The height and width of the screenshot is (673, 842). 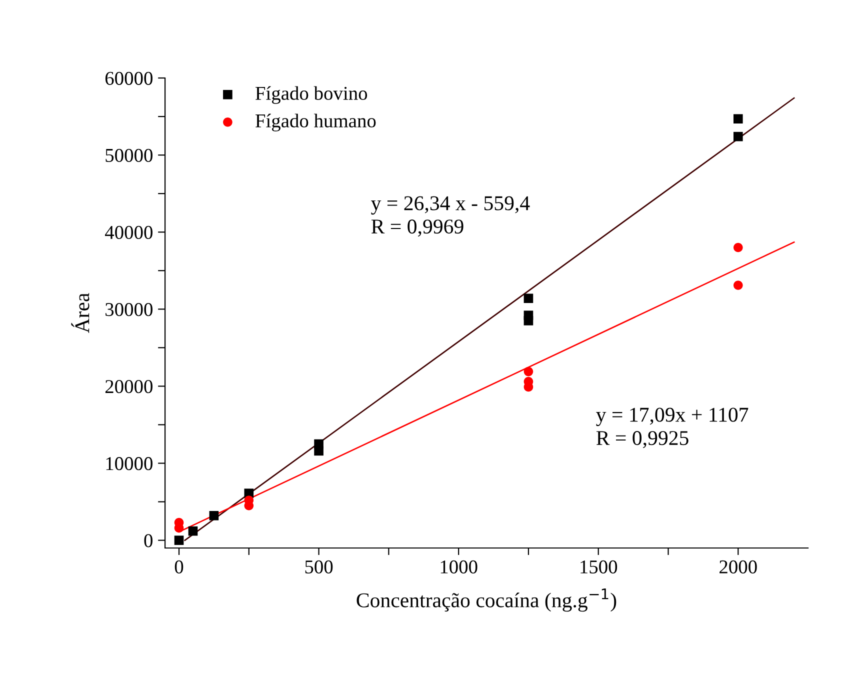 I want to click on y-tick-label: 0, so click(x=148, y=541).